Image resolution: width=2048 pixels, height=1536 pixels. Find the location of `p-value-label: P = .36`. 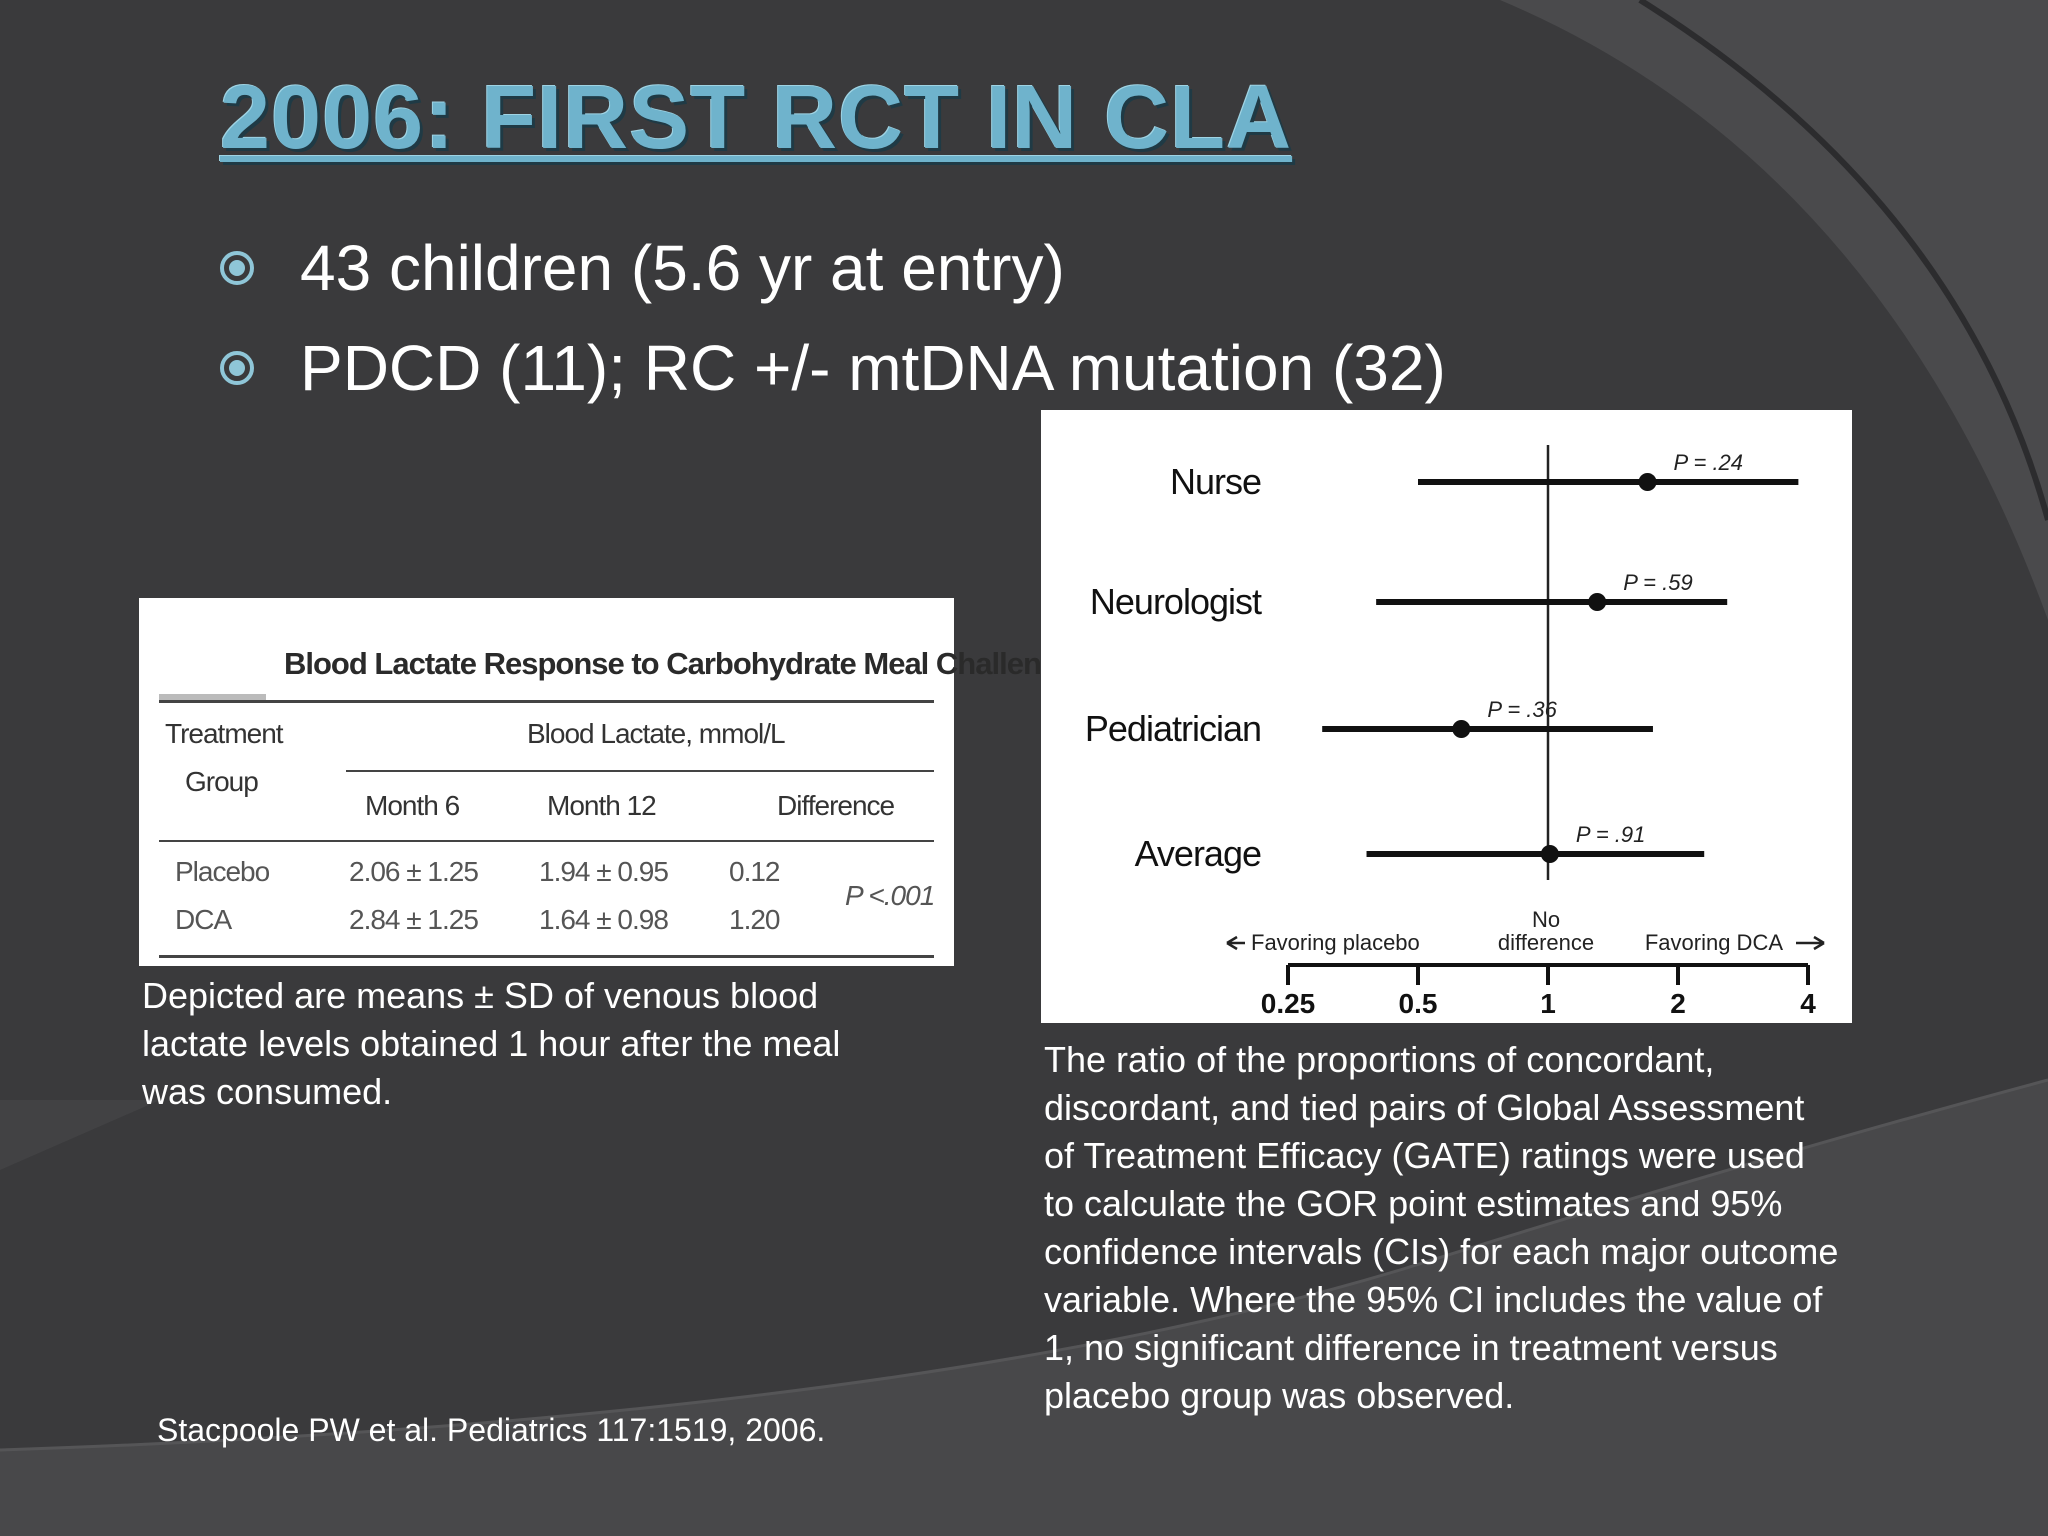

p-value-label: P = .36 is located at coordinates (1522, 709).